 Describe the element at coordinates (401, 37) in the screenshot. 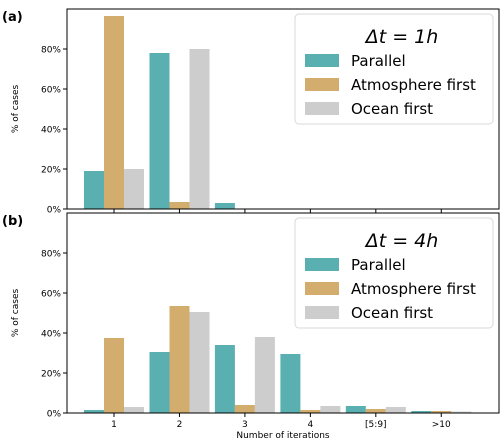

I see `legend-title: Δt = 1h` at that location.